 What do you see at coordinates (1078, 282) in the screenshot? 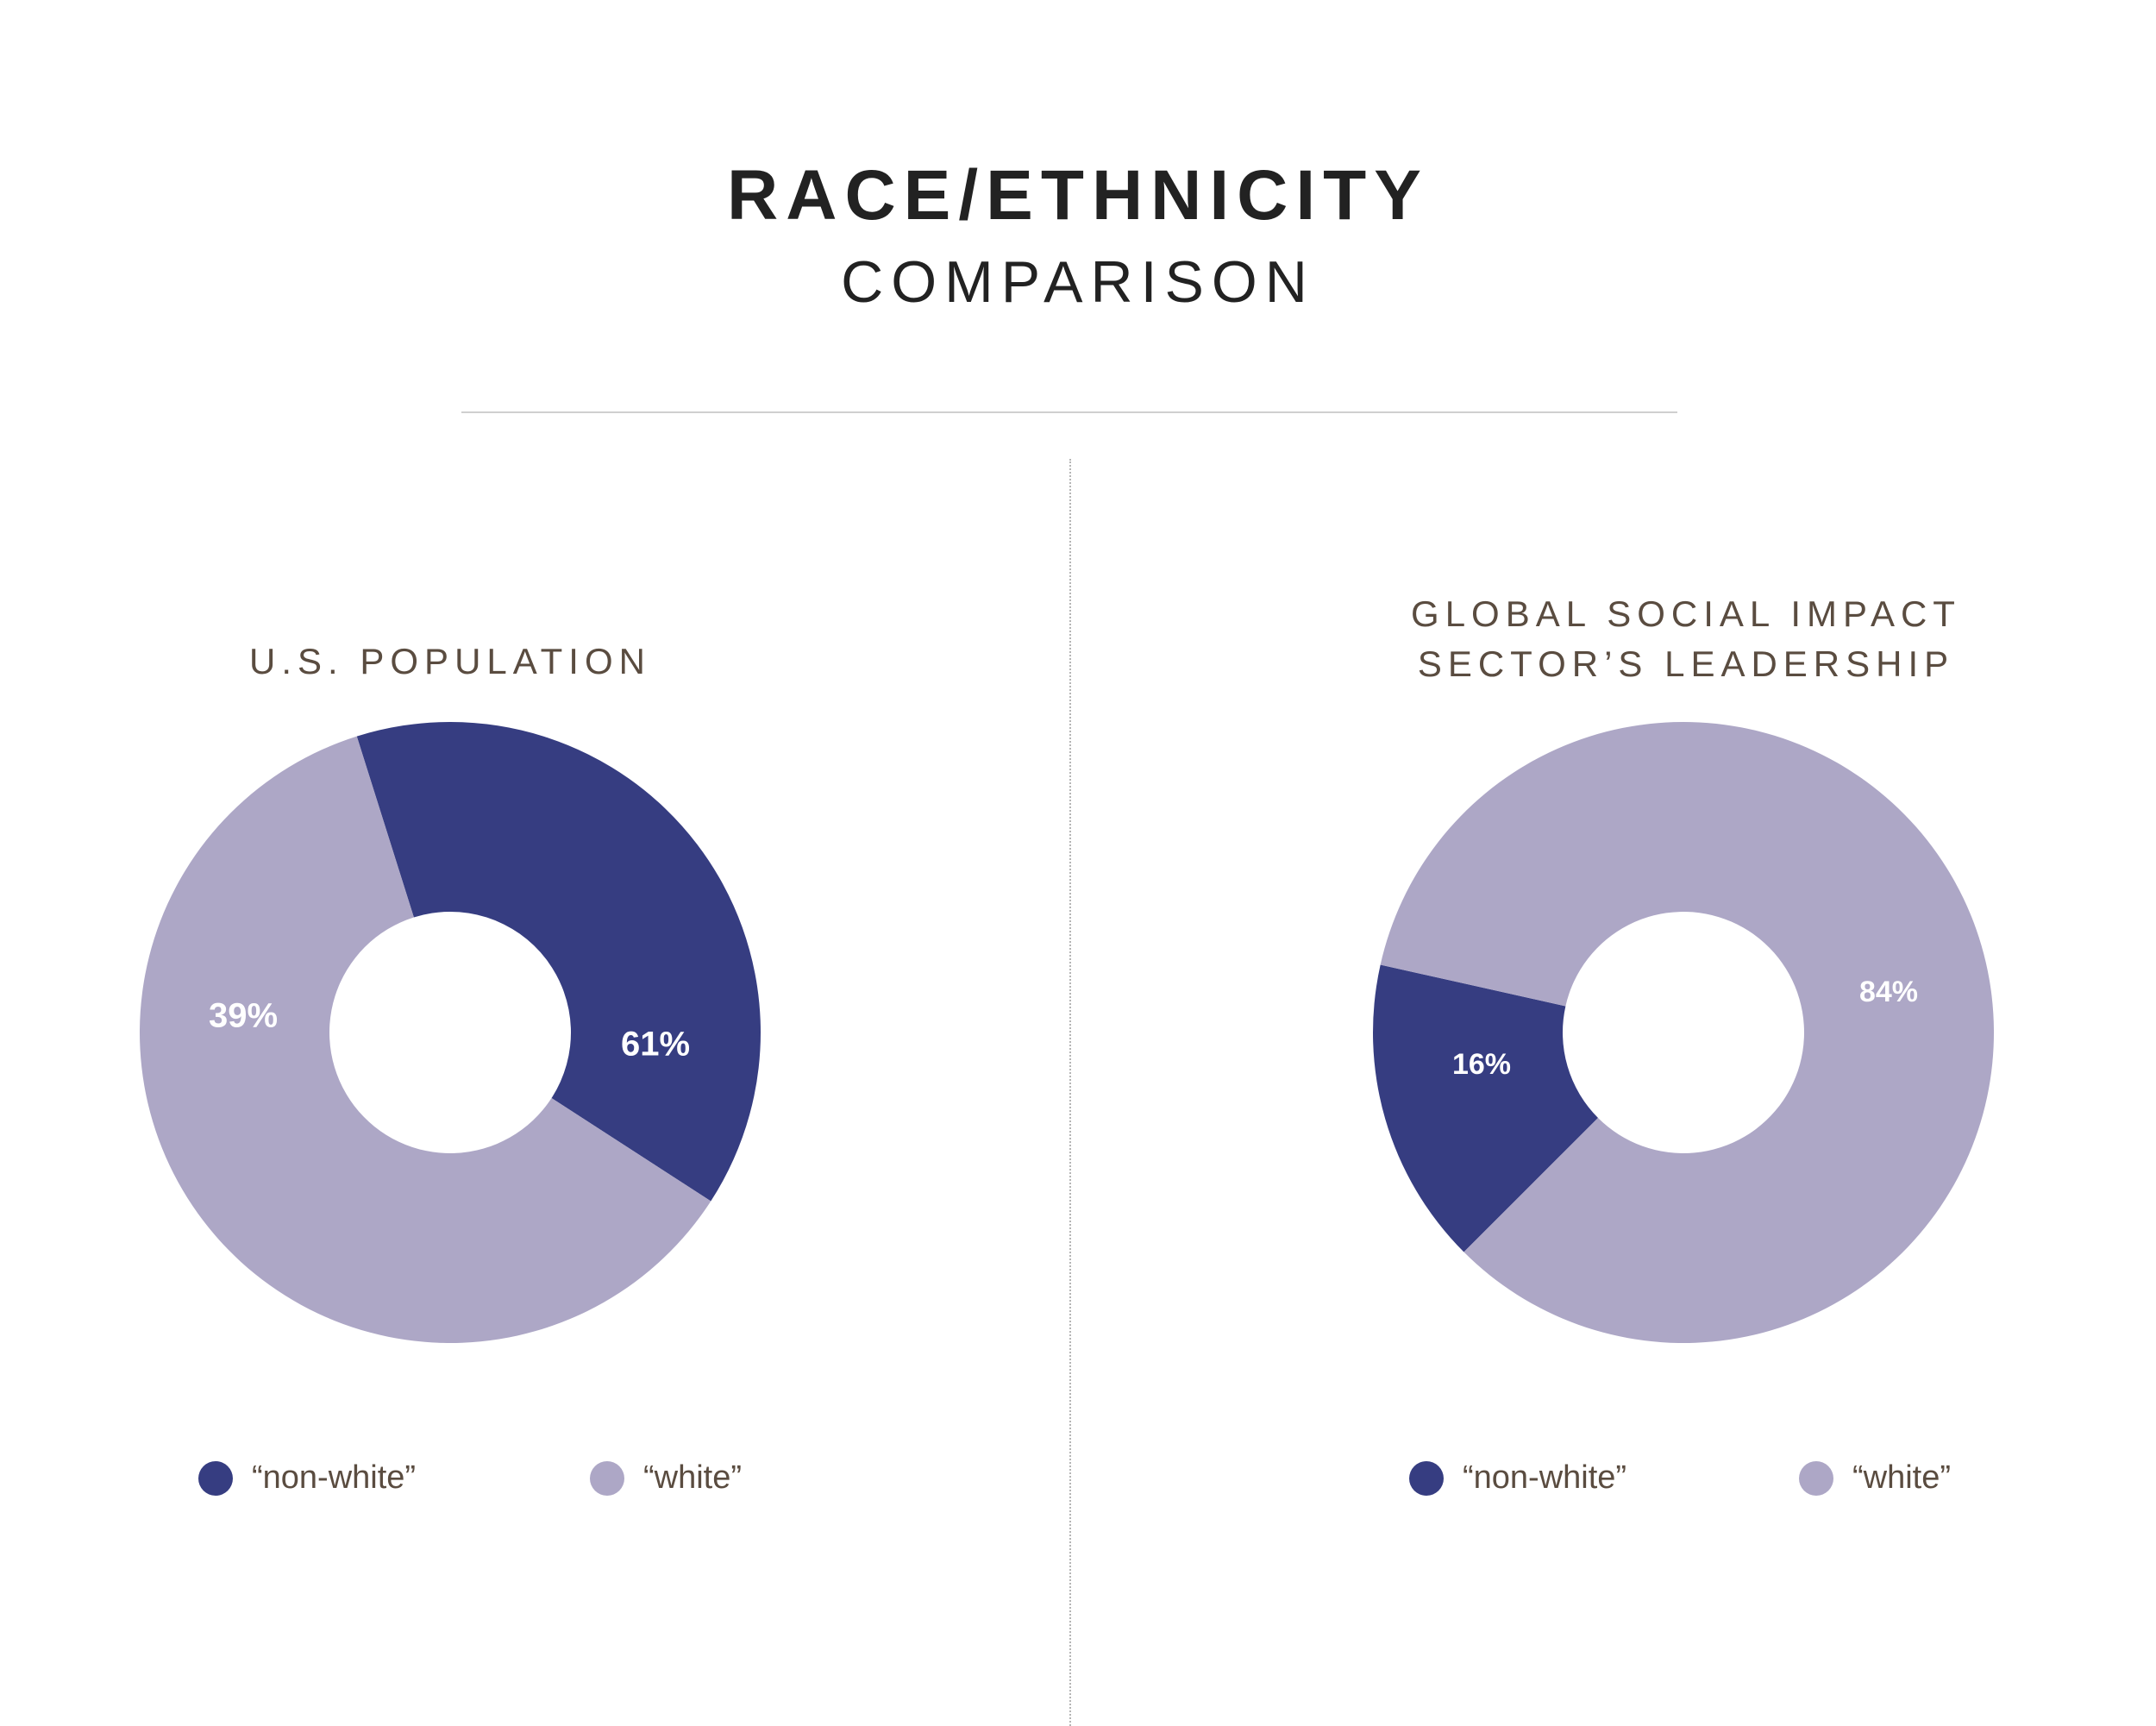
I see `page-subtitle: COMPARISON` at bounding box center [1078, 282].